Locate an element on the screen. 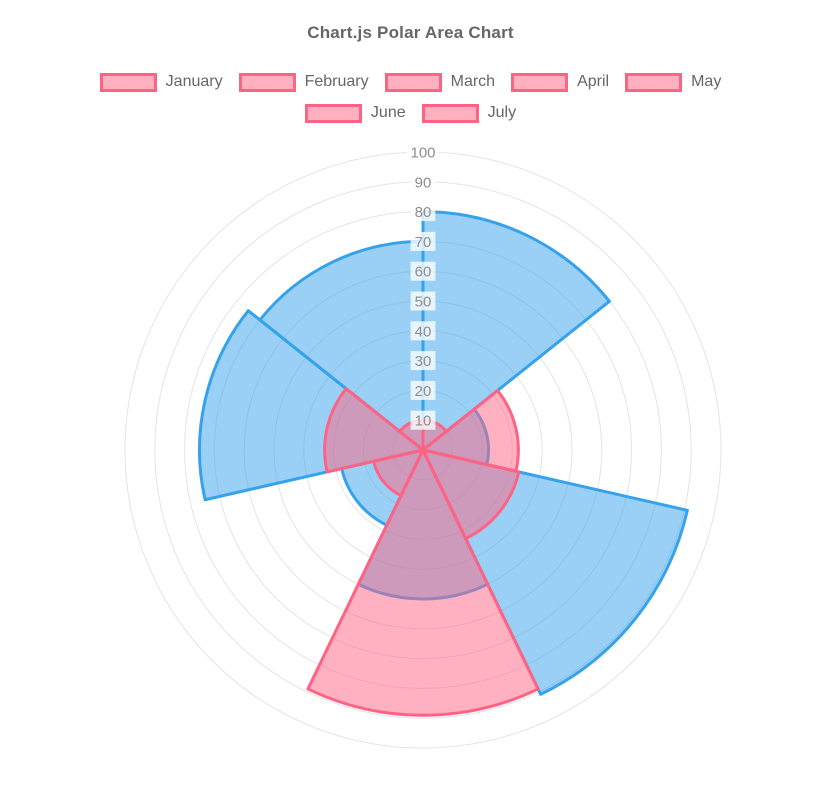 The height and width of the screenshot is (795, 821). tick-label-50: 50 is located at coordinates (423, 302).